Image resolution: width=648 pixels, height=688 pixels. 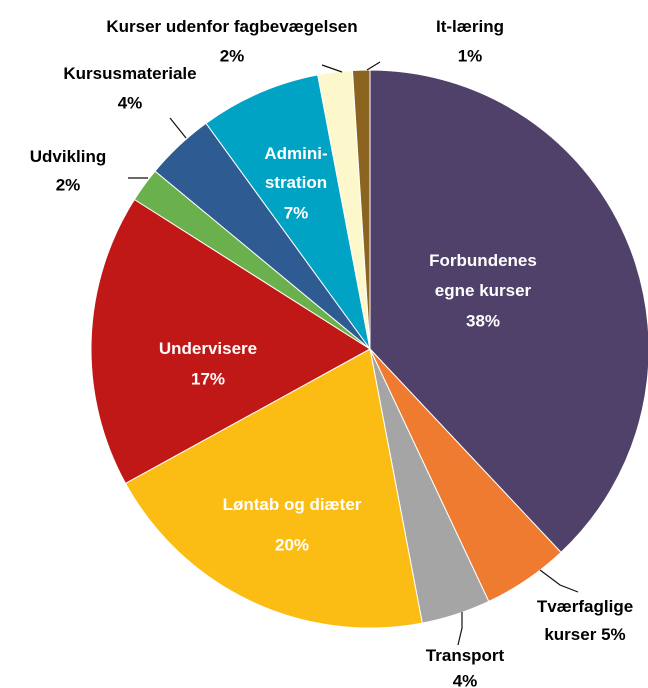 I want to click on value-label: 5%, so click(x=613, y=634).